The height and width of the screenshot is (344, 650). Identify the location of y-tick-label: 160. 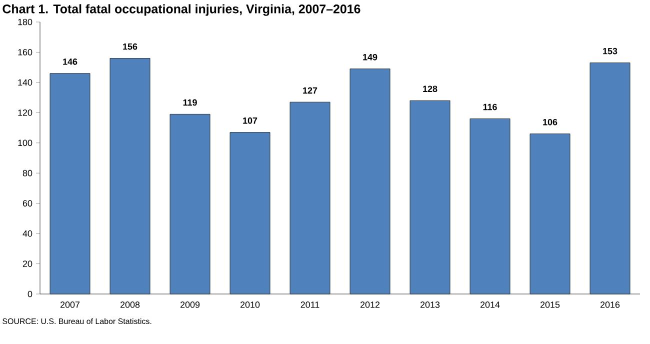
(25, 52).